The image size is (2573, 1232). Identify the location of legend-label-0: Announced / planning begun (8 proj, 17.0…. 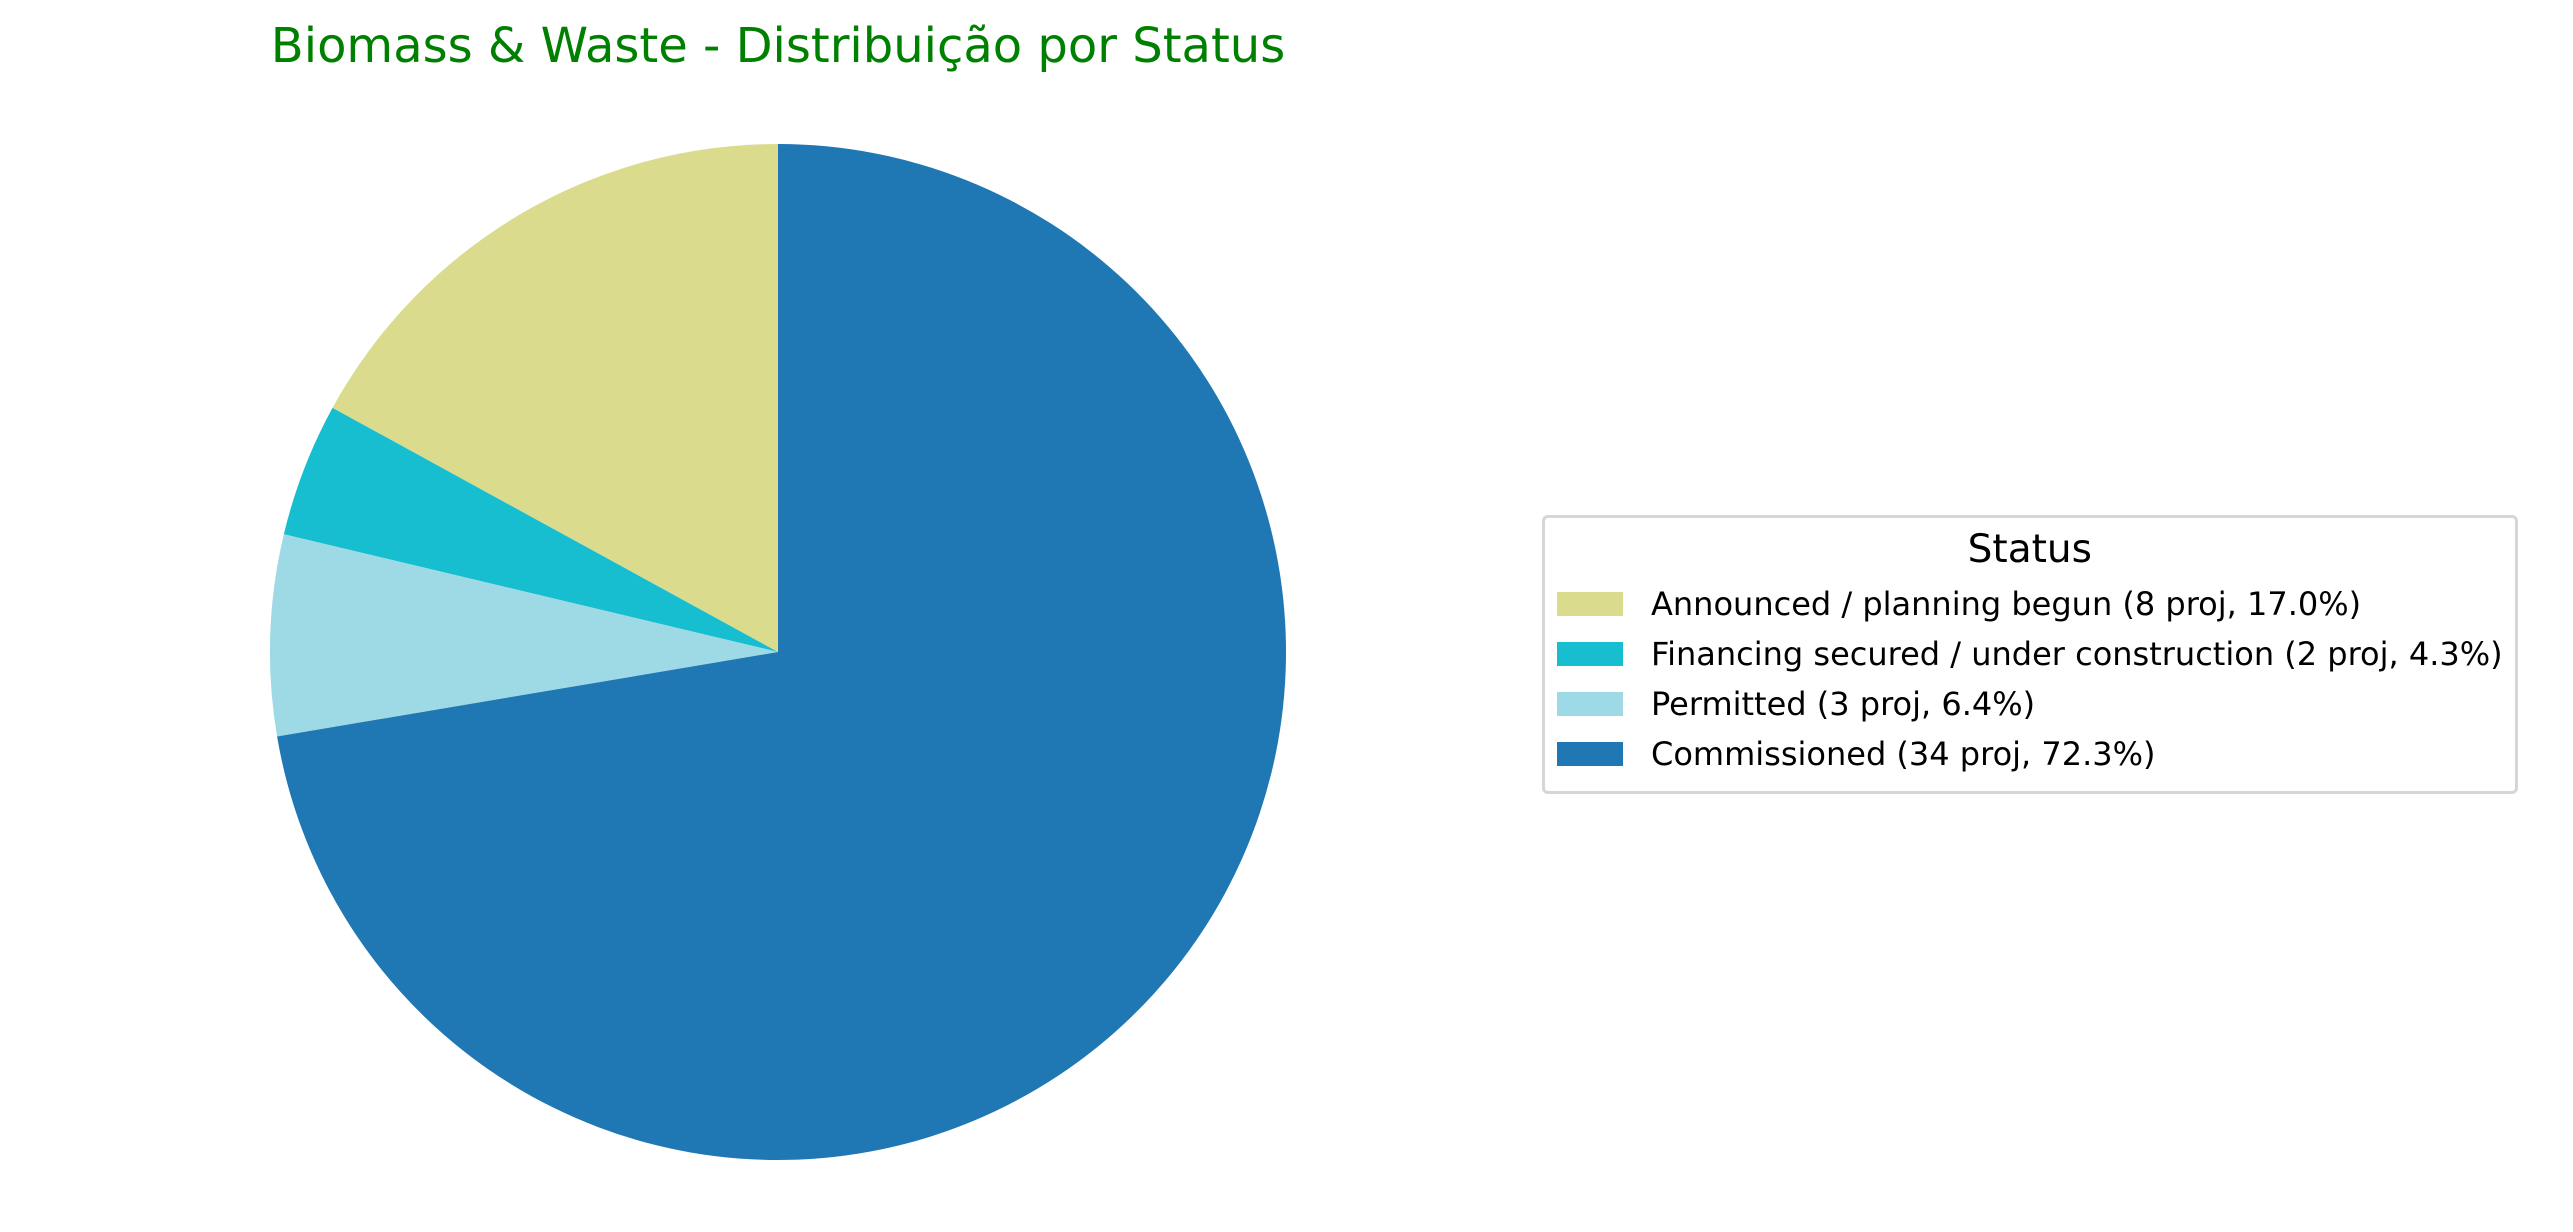
(2006, 603).